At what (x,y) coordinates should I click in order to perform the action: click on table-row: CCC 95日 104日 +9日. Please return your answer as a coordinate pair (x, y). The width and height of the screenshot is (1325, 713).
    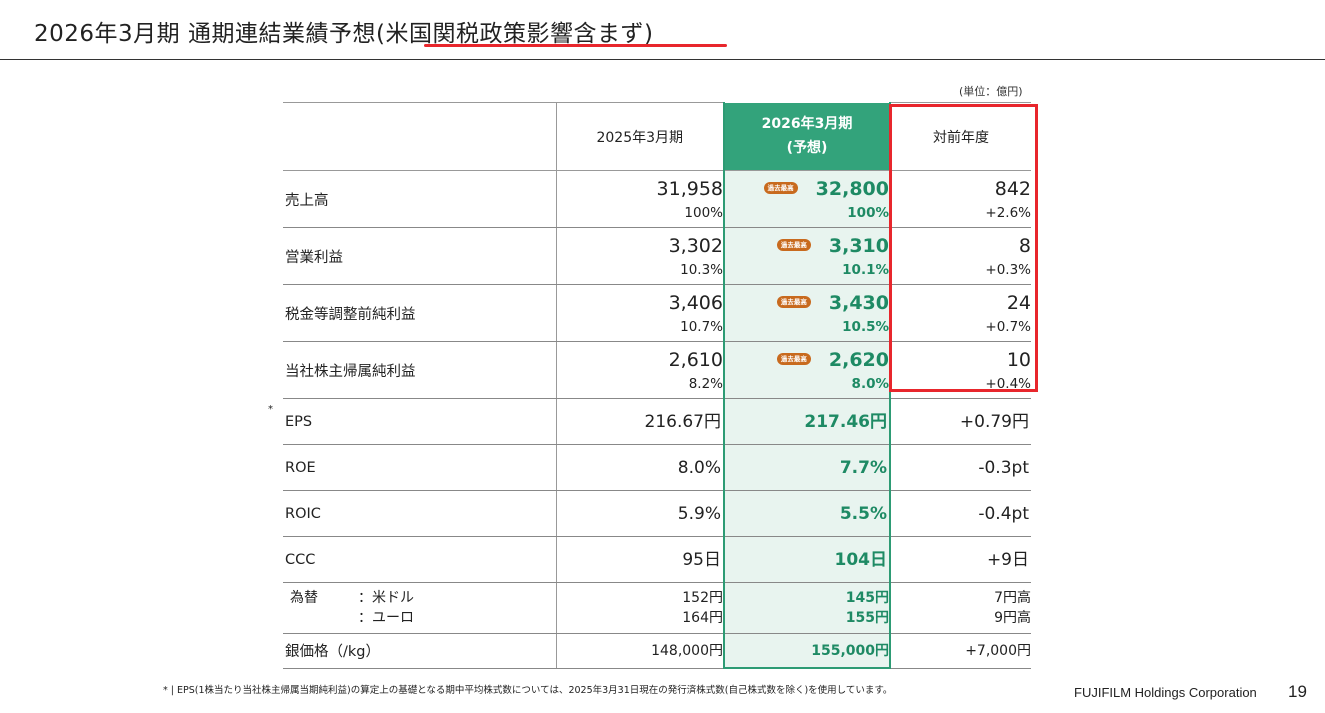
    Looking at the image, I should click on (657, 559).